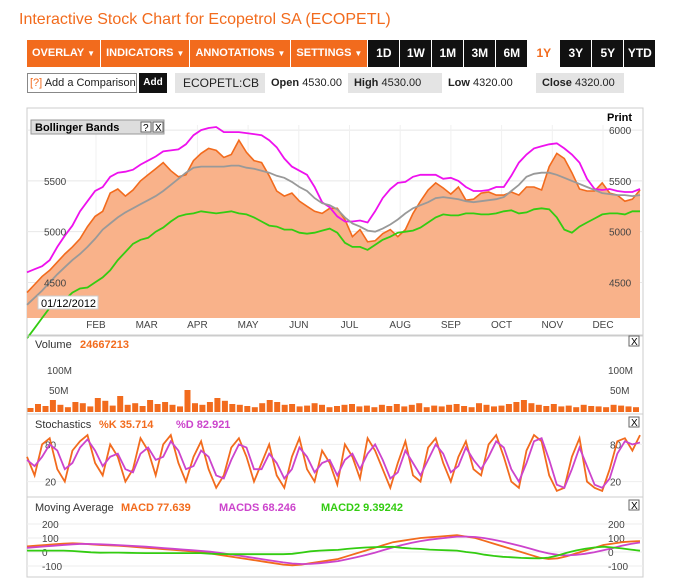 Image resolution: width=673 pixels, height=587 pixels. I want to click on volume-label: Volume, so click(53, 345).